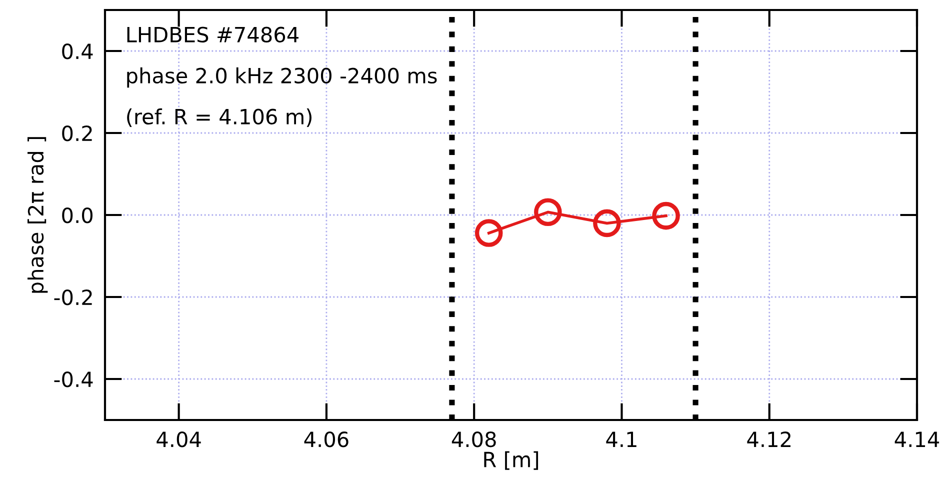 The width and height of the screenshot is (940, 488). I want to click on y-tick-label: 0.0, so click(77, 215).